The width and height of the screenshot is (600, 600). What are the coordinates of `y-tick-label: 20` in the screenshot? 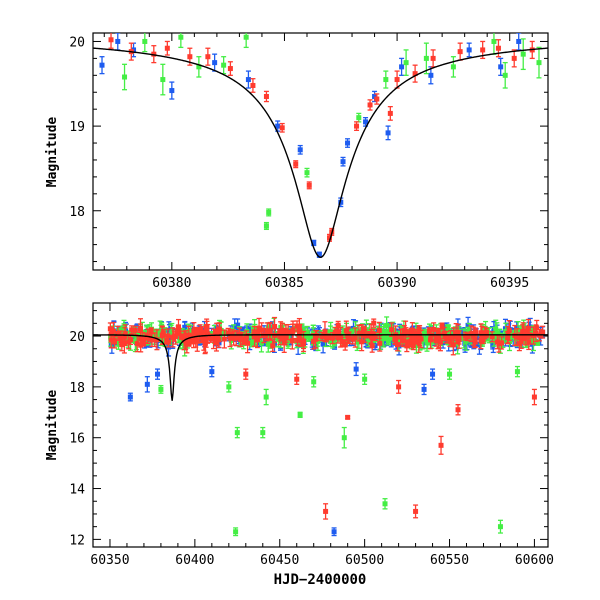 It's located at (77, 337).